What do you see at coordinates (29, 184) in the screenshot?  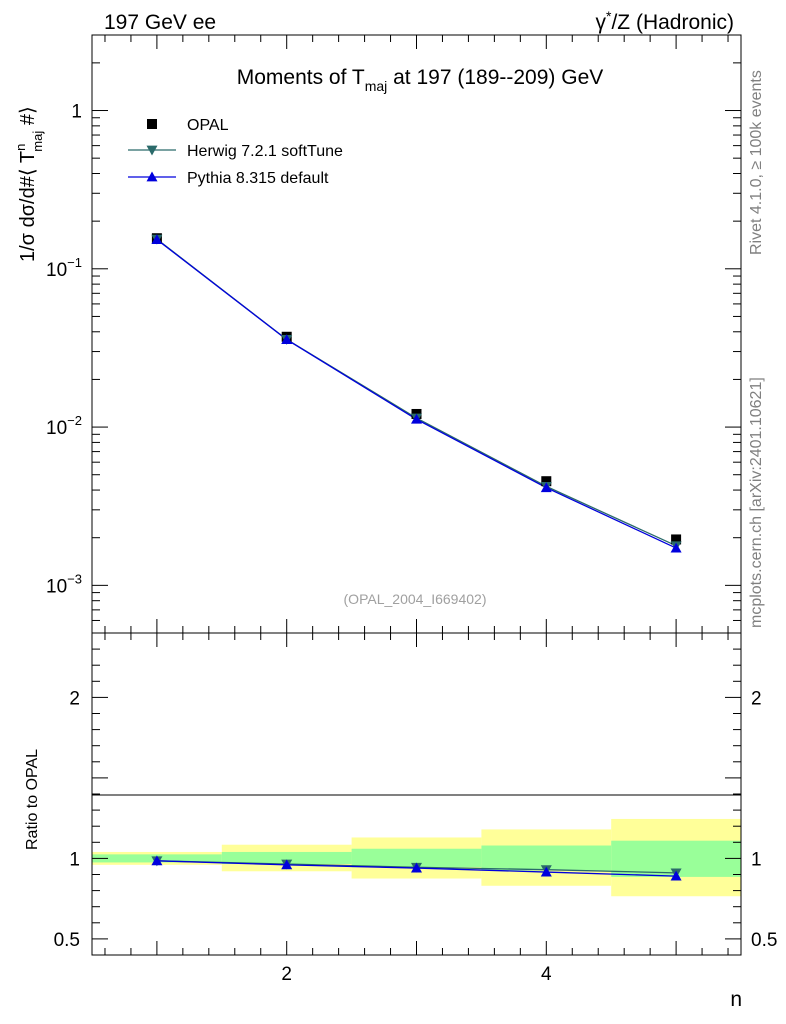 I see `y-axis-label: 1/σ dσ/d#⟨ Tn maj #⟩` at bounding box center [29, 184].